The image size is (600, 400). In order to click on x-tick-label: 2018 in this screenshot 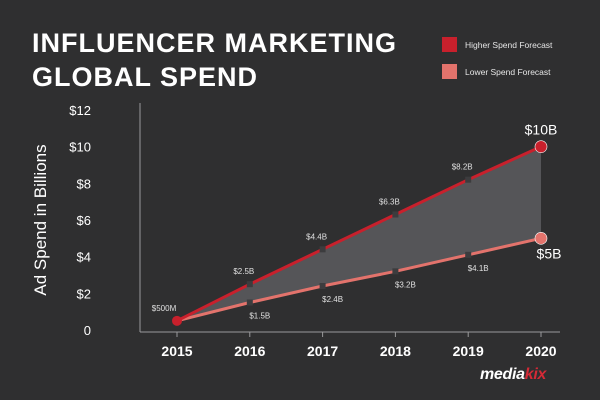, I will do `click(395, 351)`.